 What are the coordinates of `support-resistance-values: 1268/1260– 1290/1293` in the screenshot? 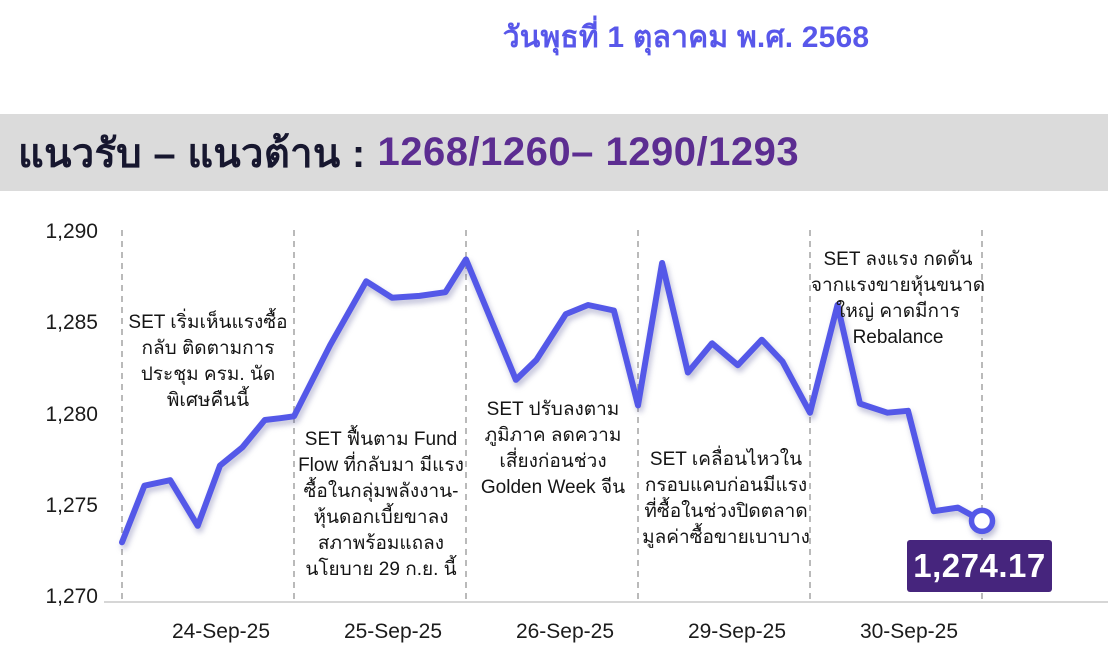 It's located at (588, 152).